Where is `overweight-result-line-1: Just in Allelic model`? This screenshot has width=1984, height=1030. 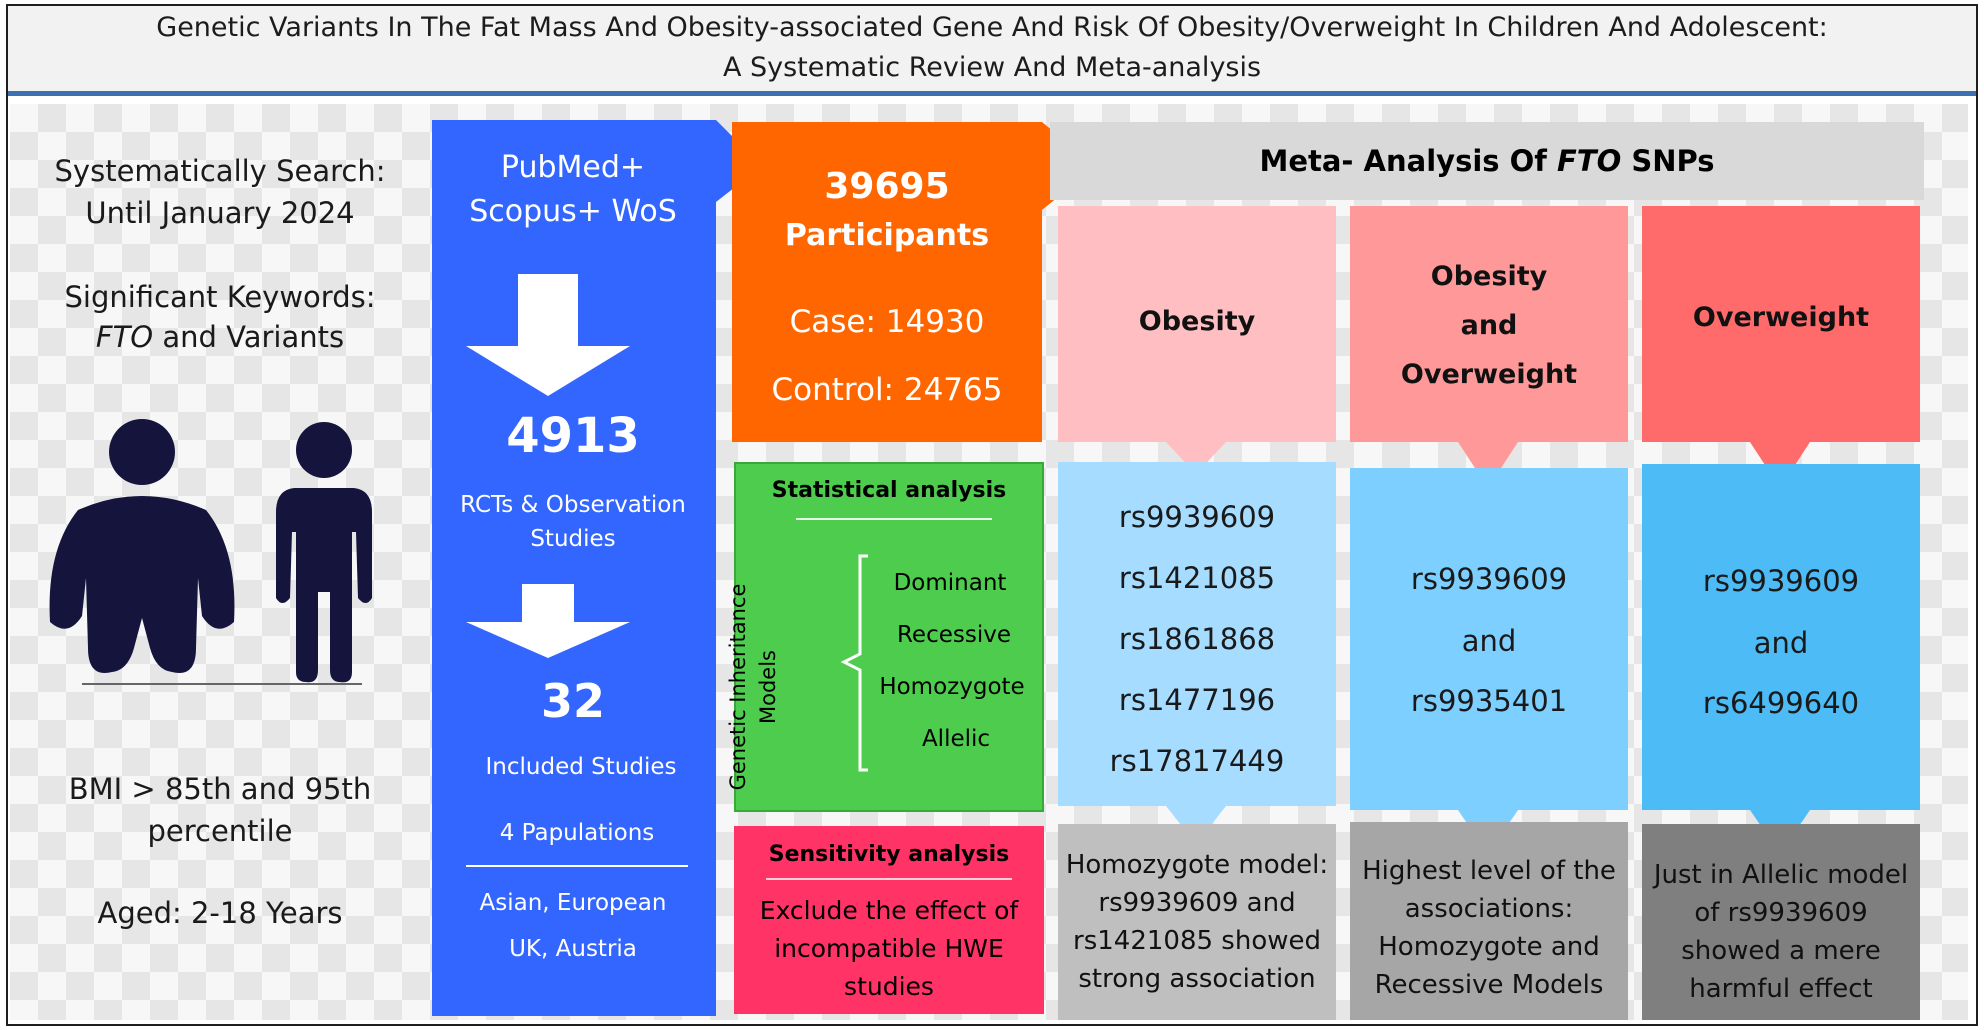
overweight-result-line-1: Just in Allelic model is located at coordinates (1781, 875).